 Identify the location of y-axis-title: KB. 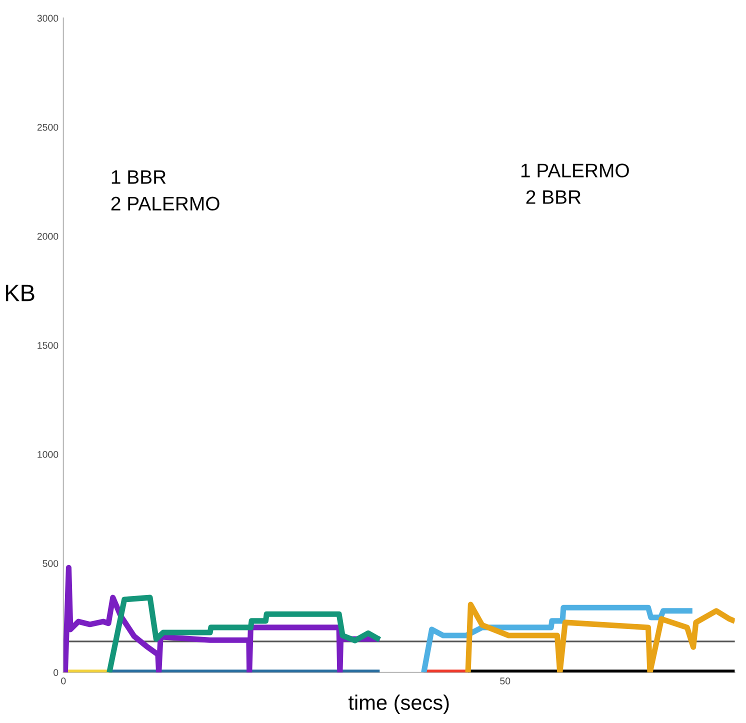
(20, 293).